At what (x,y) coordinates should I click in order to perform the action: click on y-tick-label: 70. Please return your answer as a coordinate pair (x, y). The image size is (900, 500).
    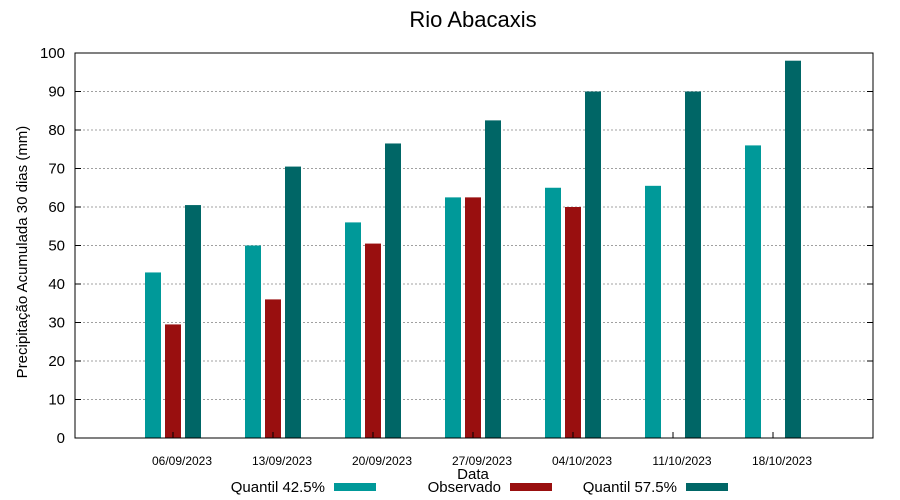
    Looking at the image, I should click on (56, 169).